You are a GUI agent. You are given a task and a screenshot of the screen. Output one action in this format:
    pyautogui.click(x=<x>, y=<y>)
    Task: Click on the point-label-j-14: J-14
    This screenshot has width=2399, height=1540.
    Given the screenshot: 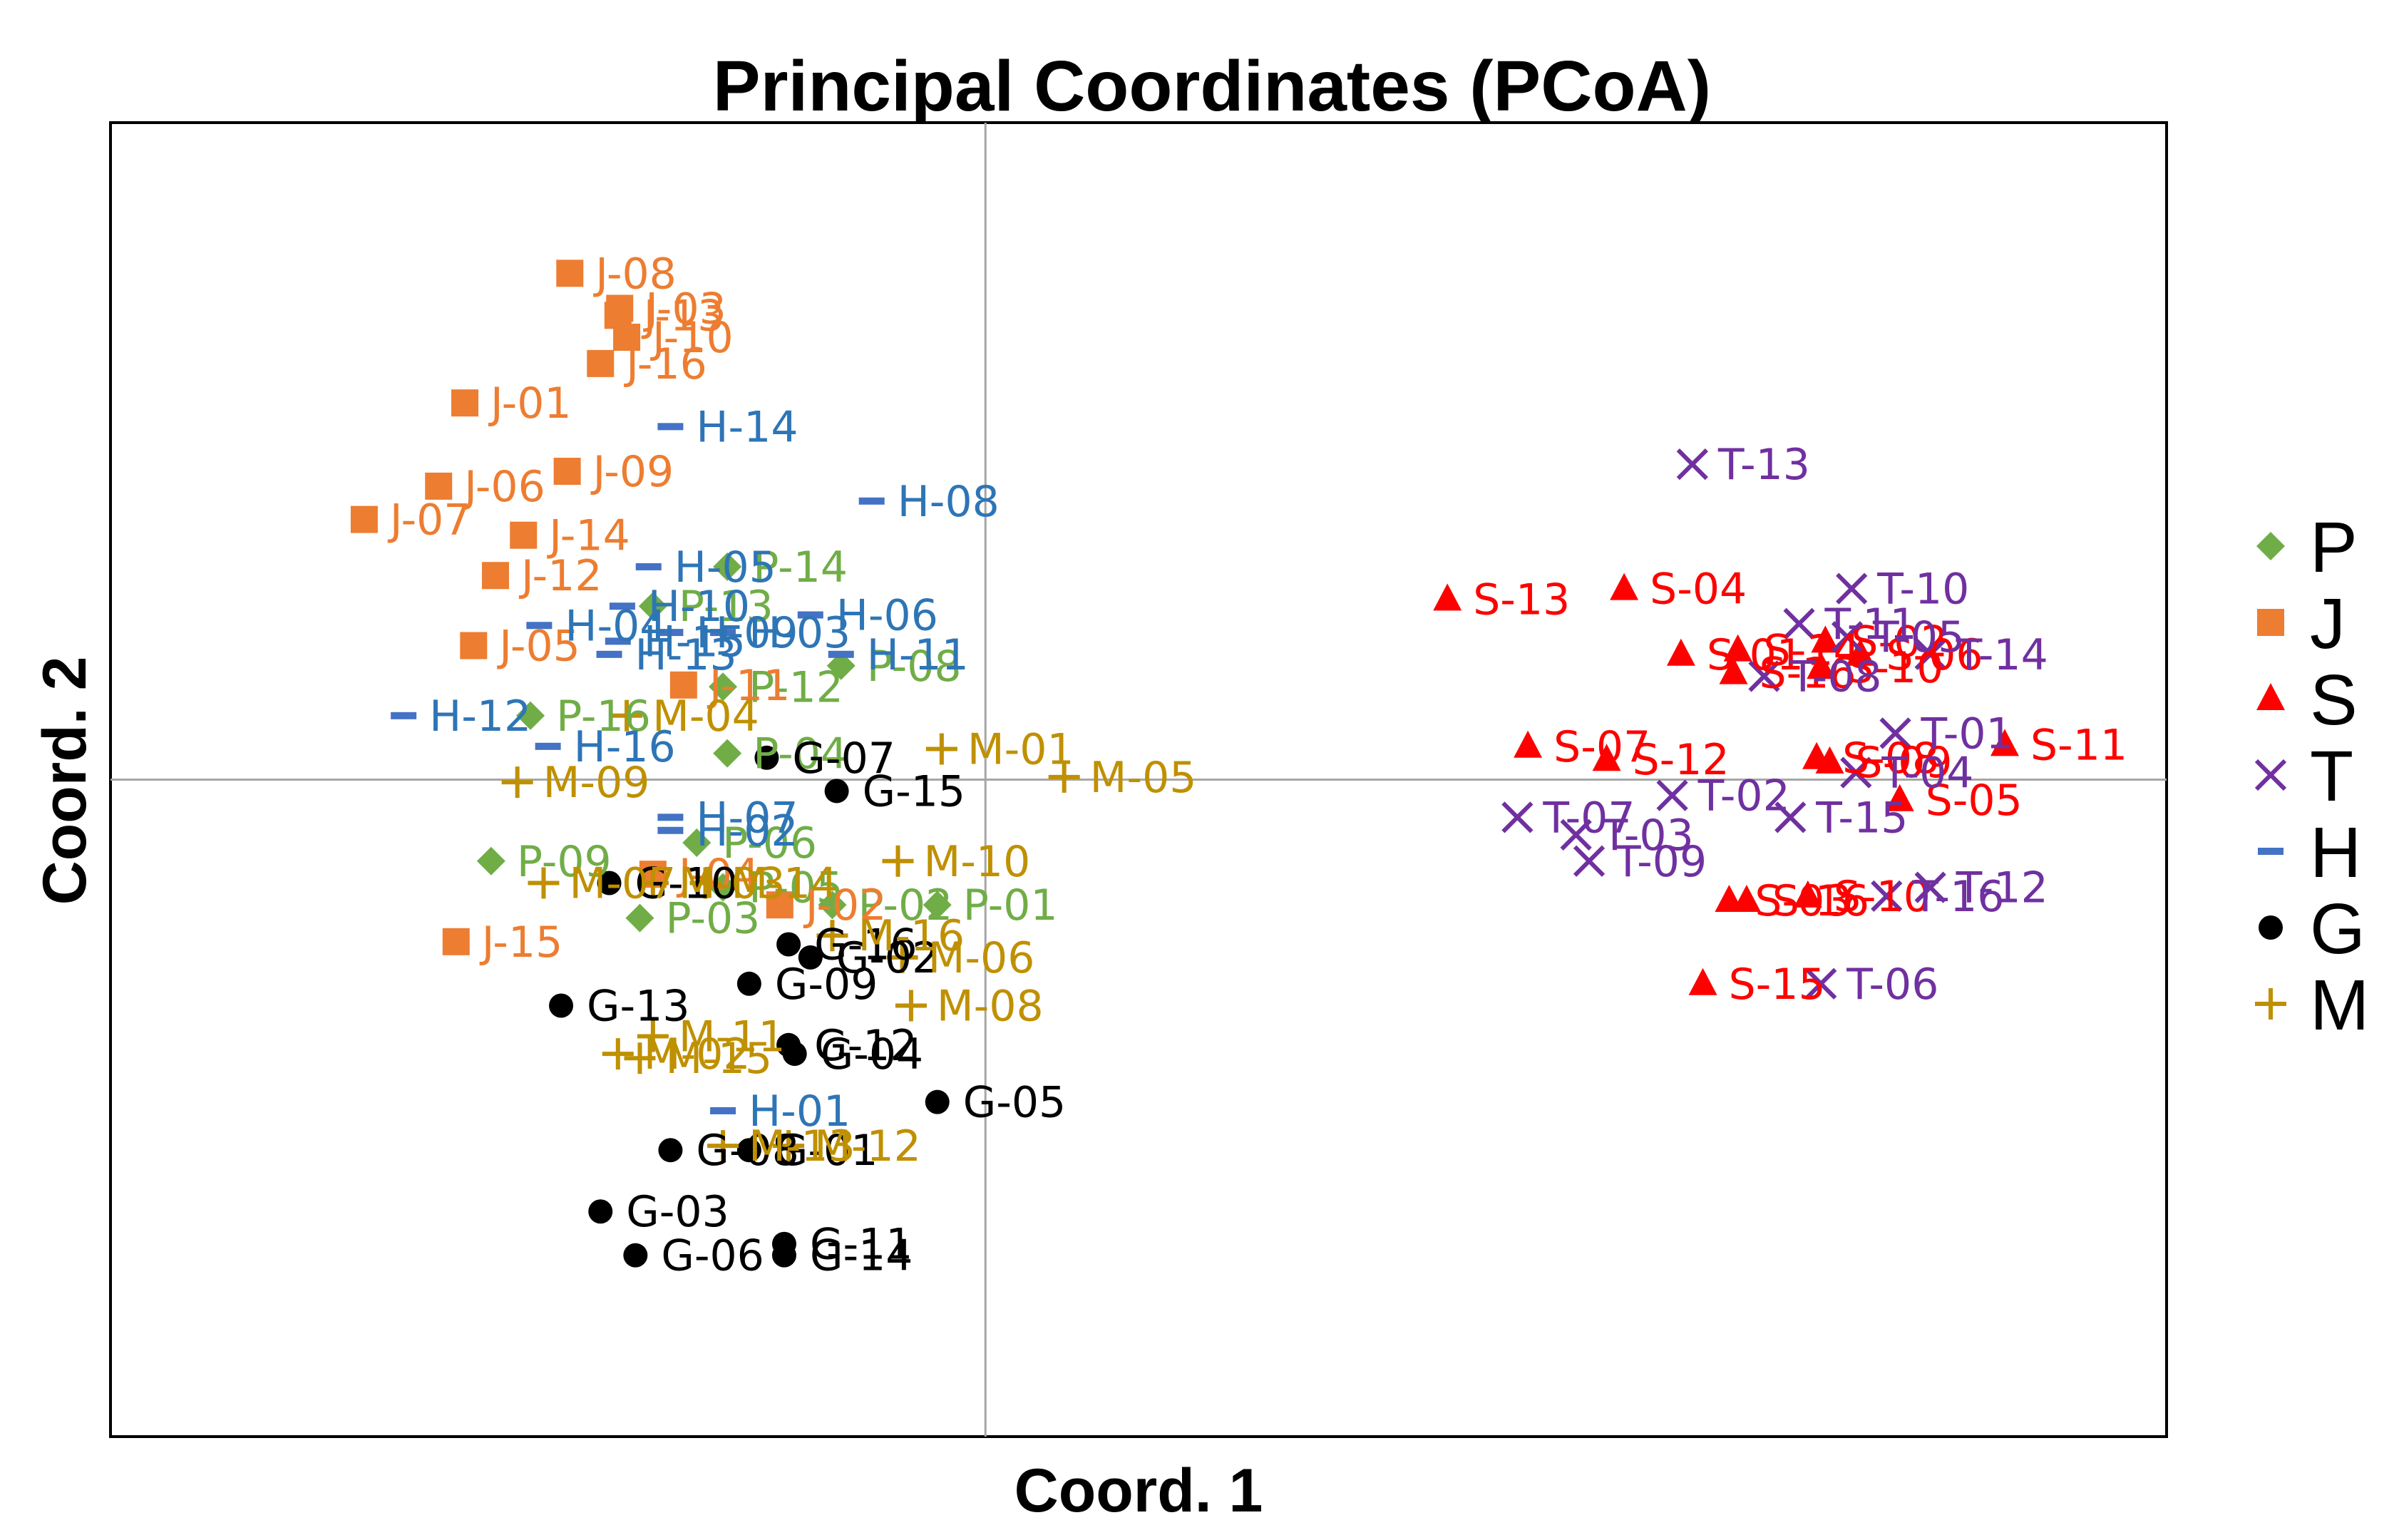 What is the action you would take?
    pyautogui.click(x=588, y=536)
    